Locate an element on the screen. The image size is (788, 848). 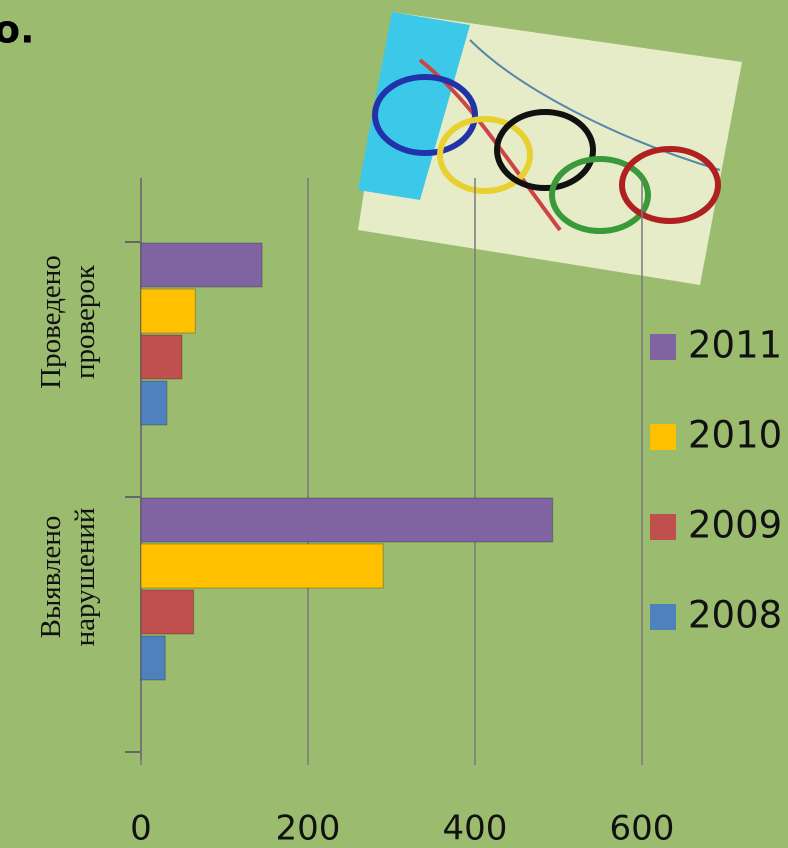
category-label: Выявлено нарушений is located at coordinates (68, 577).